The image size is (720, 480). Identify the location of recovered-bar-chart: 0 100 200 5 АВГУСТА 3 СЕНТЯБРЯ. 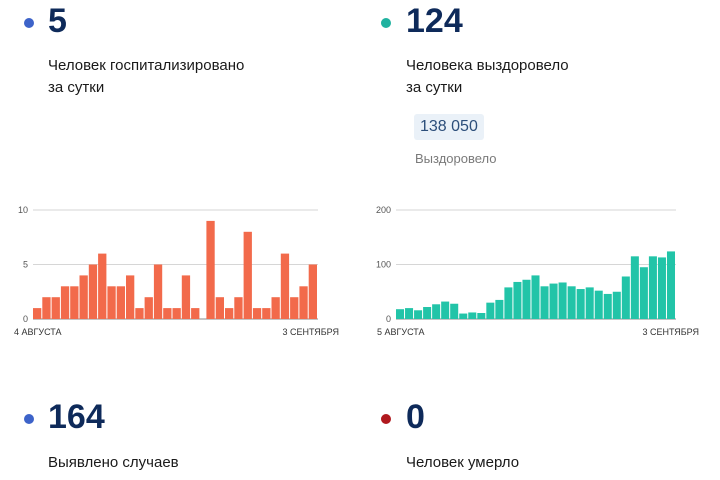
(537, 271).